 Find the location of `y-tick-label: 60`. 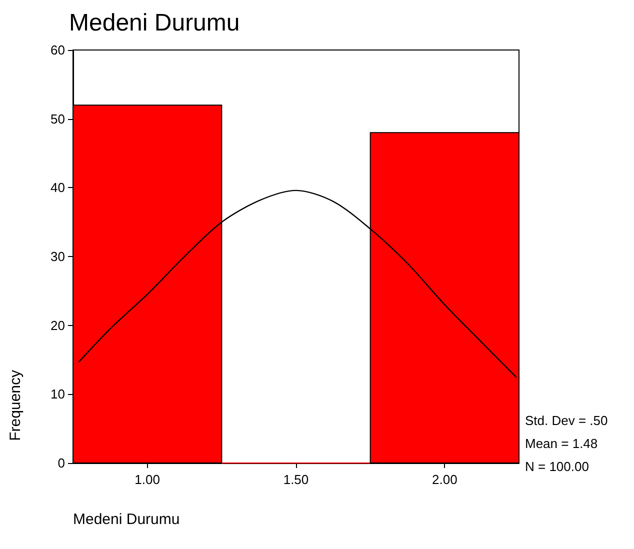

y-tick-label: 60 is located at coordinates (57, 50).